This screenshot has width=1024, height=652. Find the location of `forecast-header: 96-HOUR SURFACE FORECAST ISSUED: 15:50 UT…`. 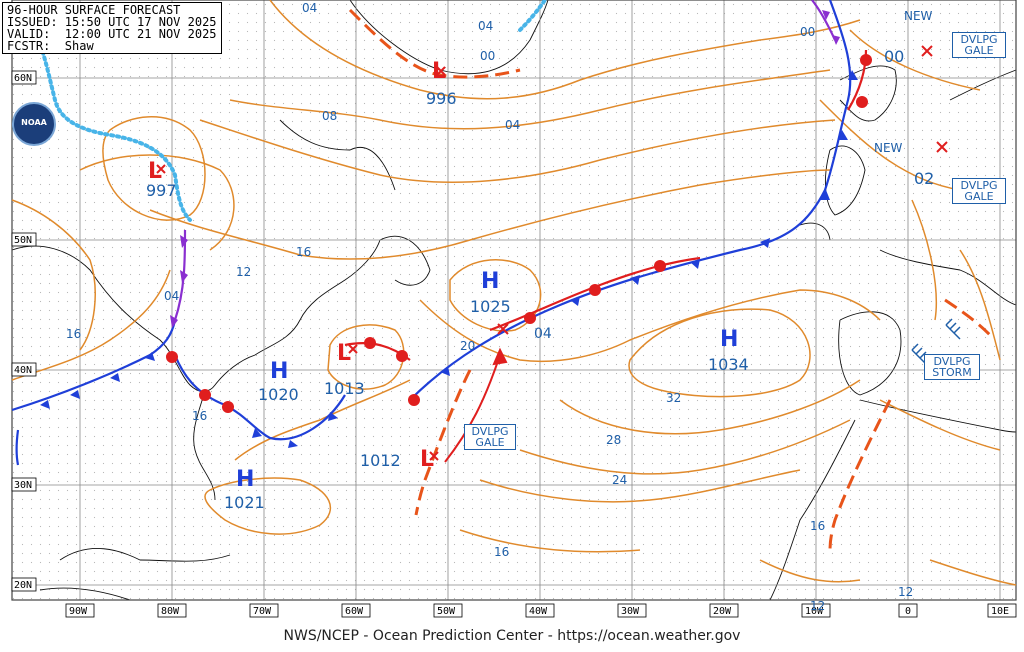

forecast-header: 96-HOUR SURFACE FORECAST ISSUED: 15:50 UT… is located at coordinates (112, 28).